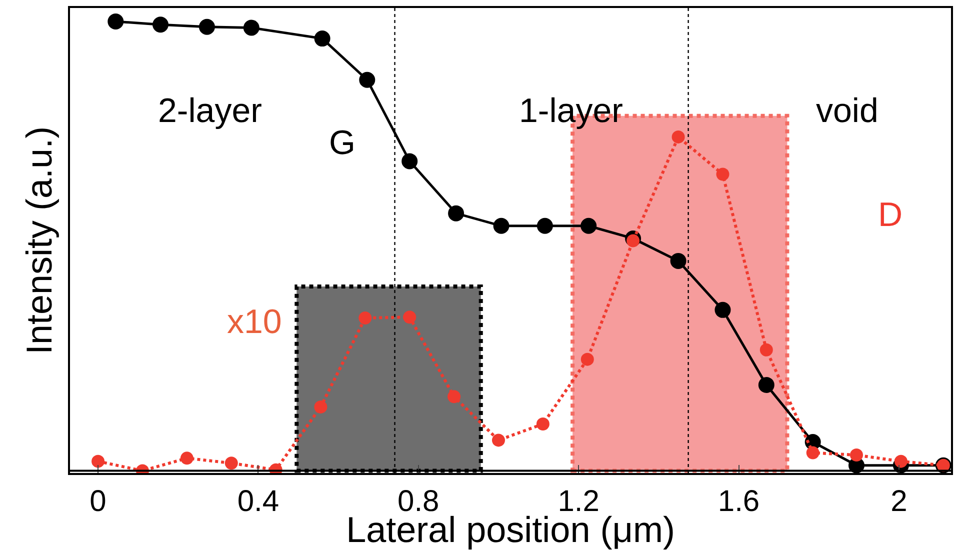  What do you see at coordinates (890, 215) in the screenshot?
I see `annotation: D` at bounding box center [890, 215].